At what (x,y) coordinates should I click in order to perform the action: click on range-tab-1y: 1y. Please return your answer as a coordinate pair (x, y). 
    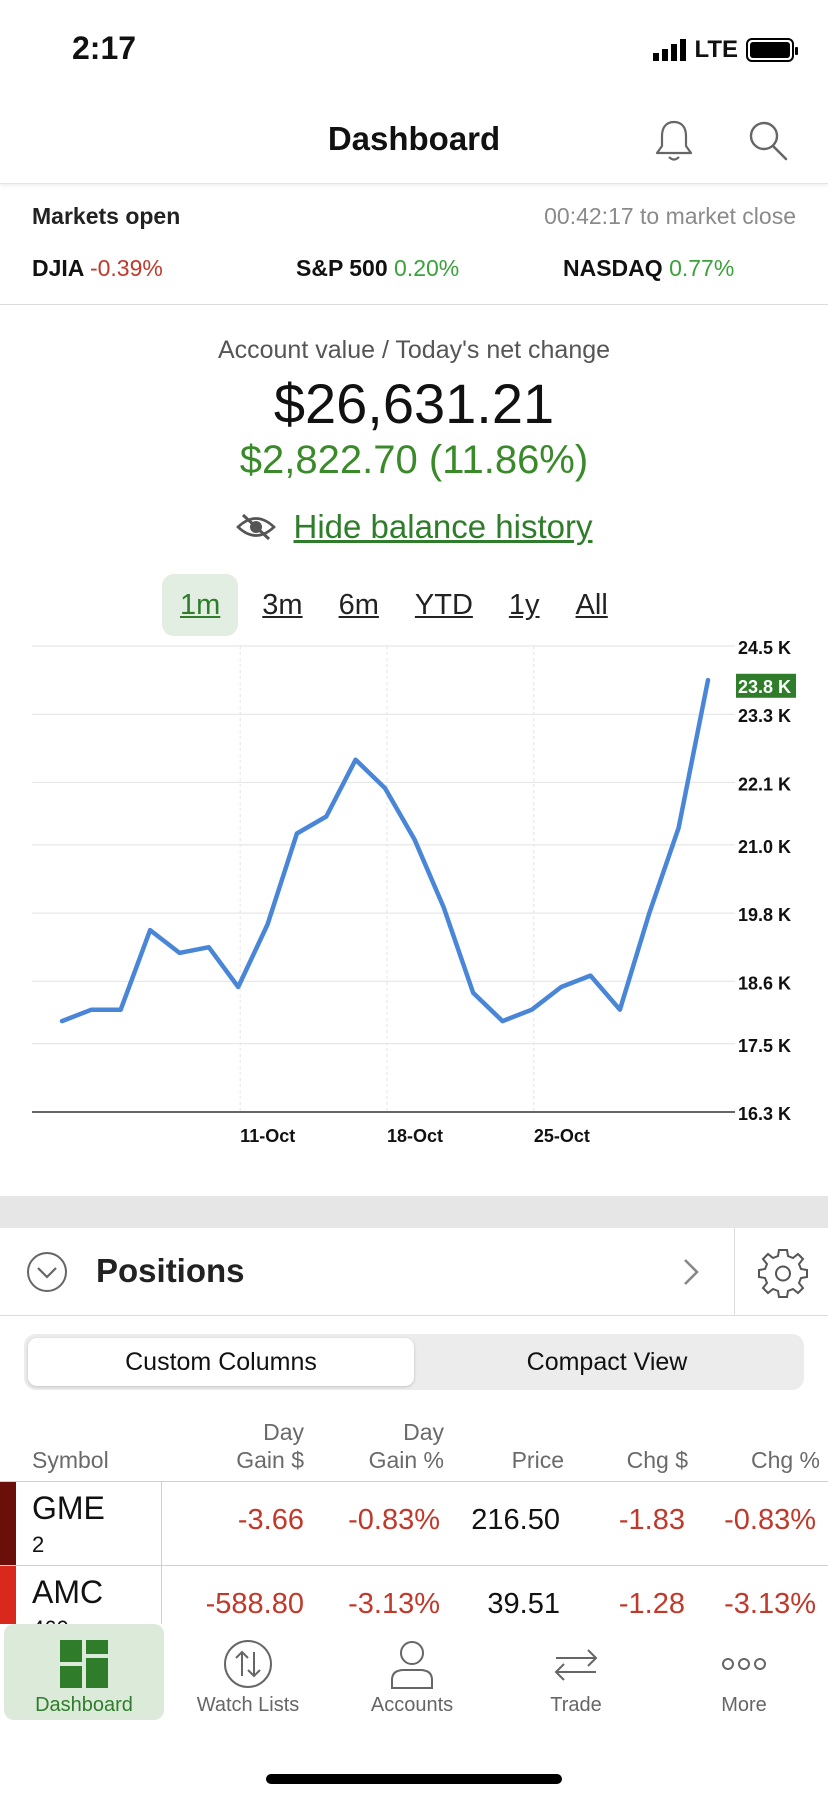
    Looking at the image, I should click on (524, 605).